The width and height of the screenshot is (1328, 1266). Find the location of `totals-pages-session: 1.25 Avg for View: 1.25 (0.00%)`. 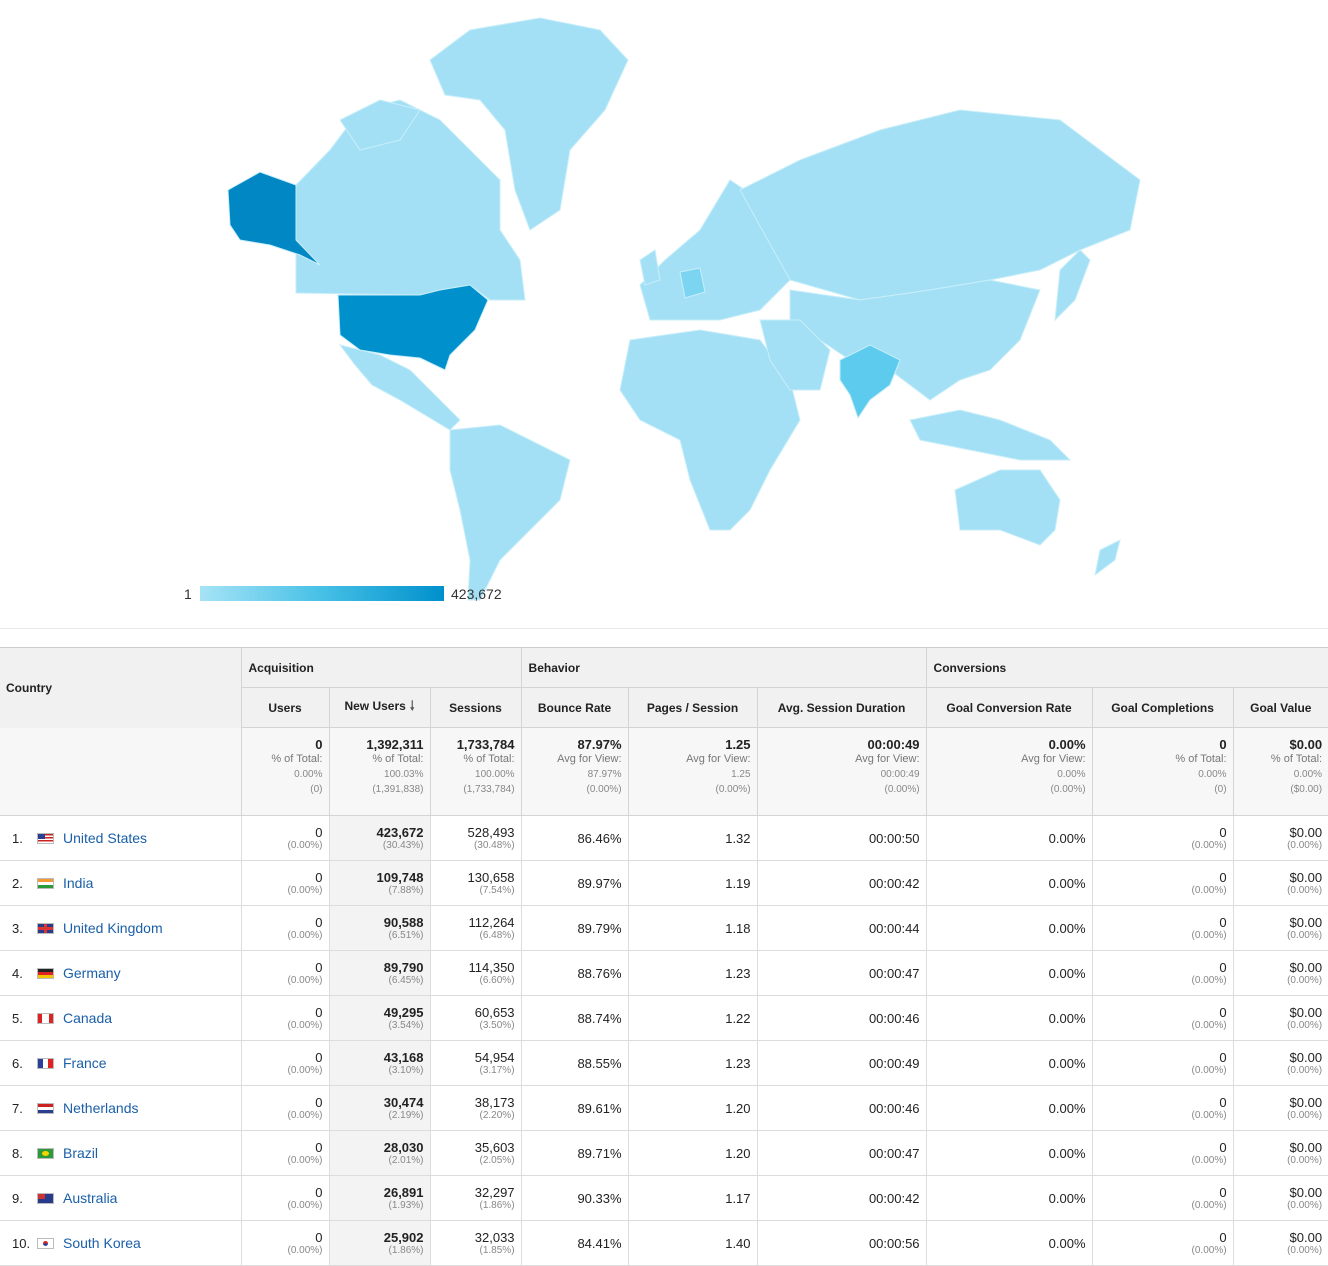

totals-pages-session: 1.25 Avg for View: 1.25 (0.00%) is located at coordinates (692, 771).